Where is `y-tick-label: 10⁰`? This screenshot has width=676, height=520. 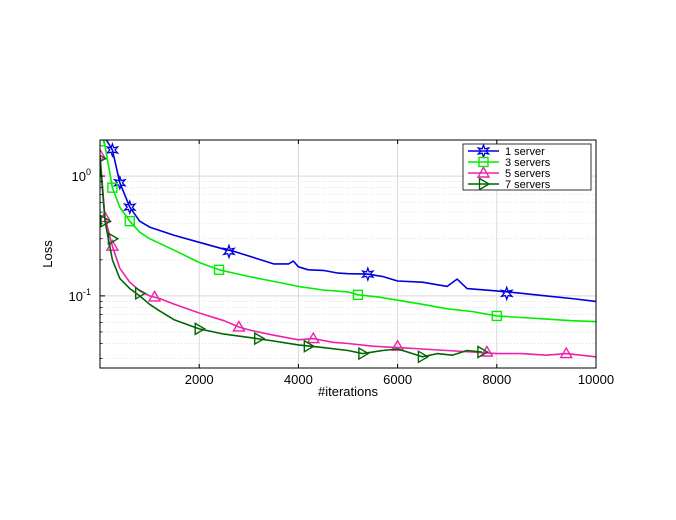
y-tick-label: 10⁰ is located at coordinates (81, 175).